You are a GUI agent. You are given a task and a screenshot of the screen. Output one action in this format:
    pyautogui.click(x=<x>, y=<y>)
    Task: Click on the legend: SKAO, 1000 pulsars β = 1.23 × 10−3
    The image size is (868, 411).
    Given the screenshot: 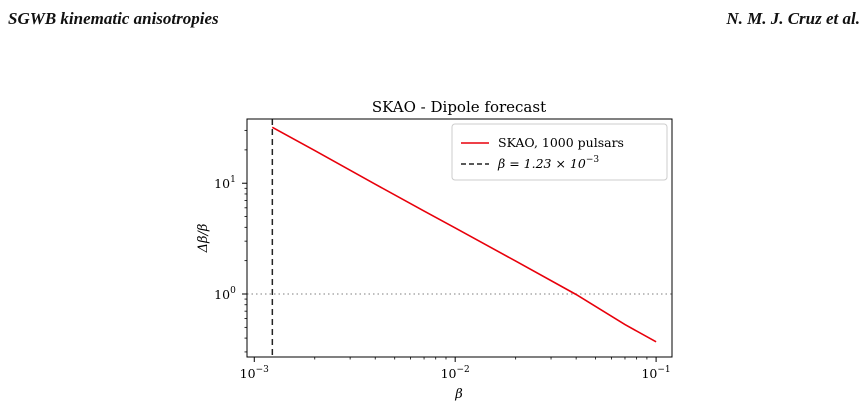 What is the action you would take?
    pyautogui.click(x=559, y=152)
    